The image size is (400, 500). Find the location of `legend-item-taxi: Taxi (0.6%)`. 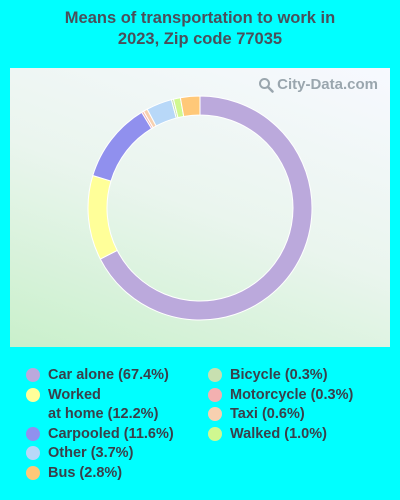

legend-item-taxi: Taxi (0.6%) is located at coordinates (256, 414).